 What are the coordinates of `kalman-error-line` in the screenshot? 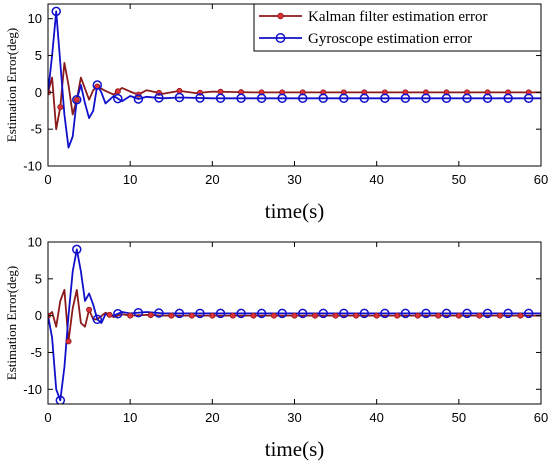 It's located at (294, 96).